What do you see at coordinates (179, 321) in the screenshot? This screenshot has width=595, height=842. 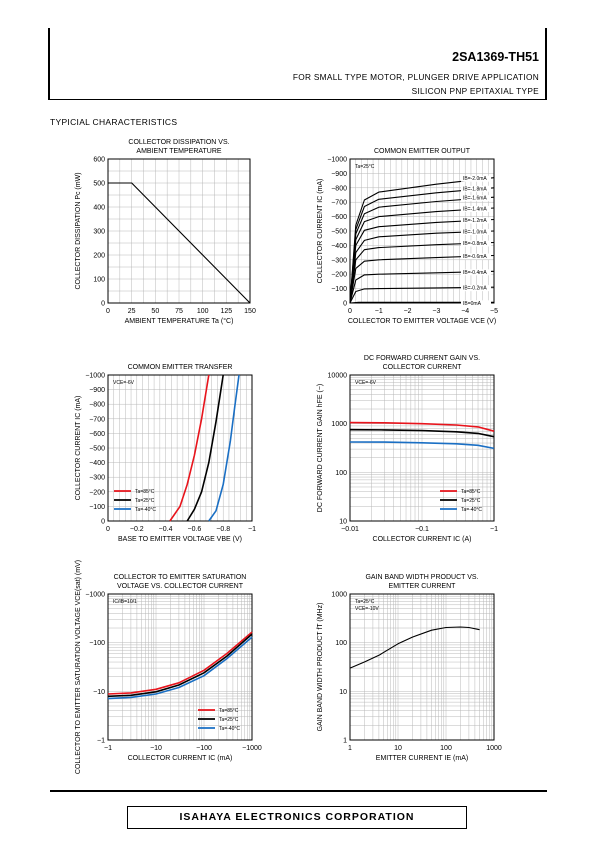 I see `x-axis-label: AMBIENT TEMPERATURE Ta (°C)` at bounding box center [179, 321].